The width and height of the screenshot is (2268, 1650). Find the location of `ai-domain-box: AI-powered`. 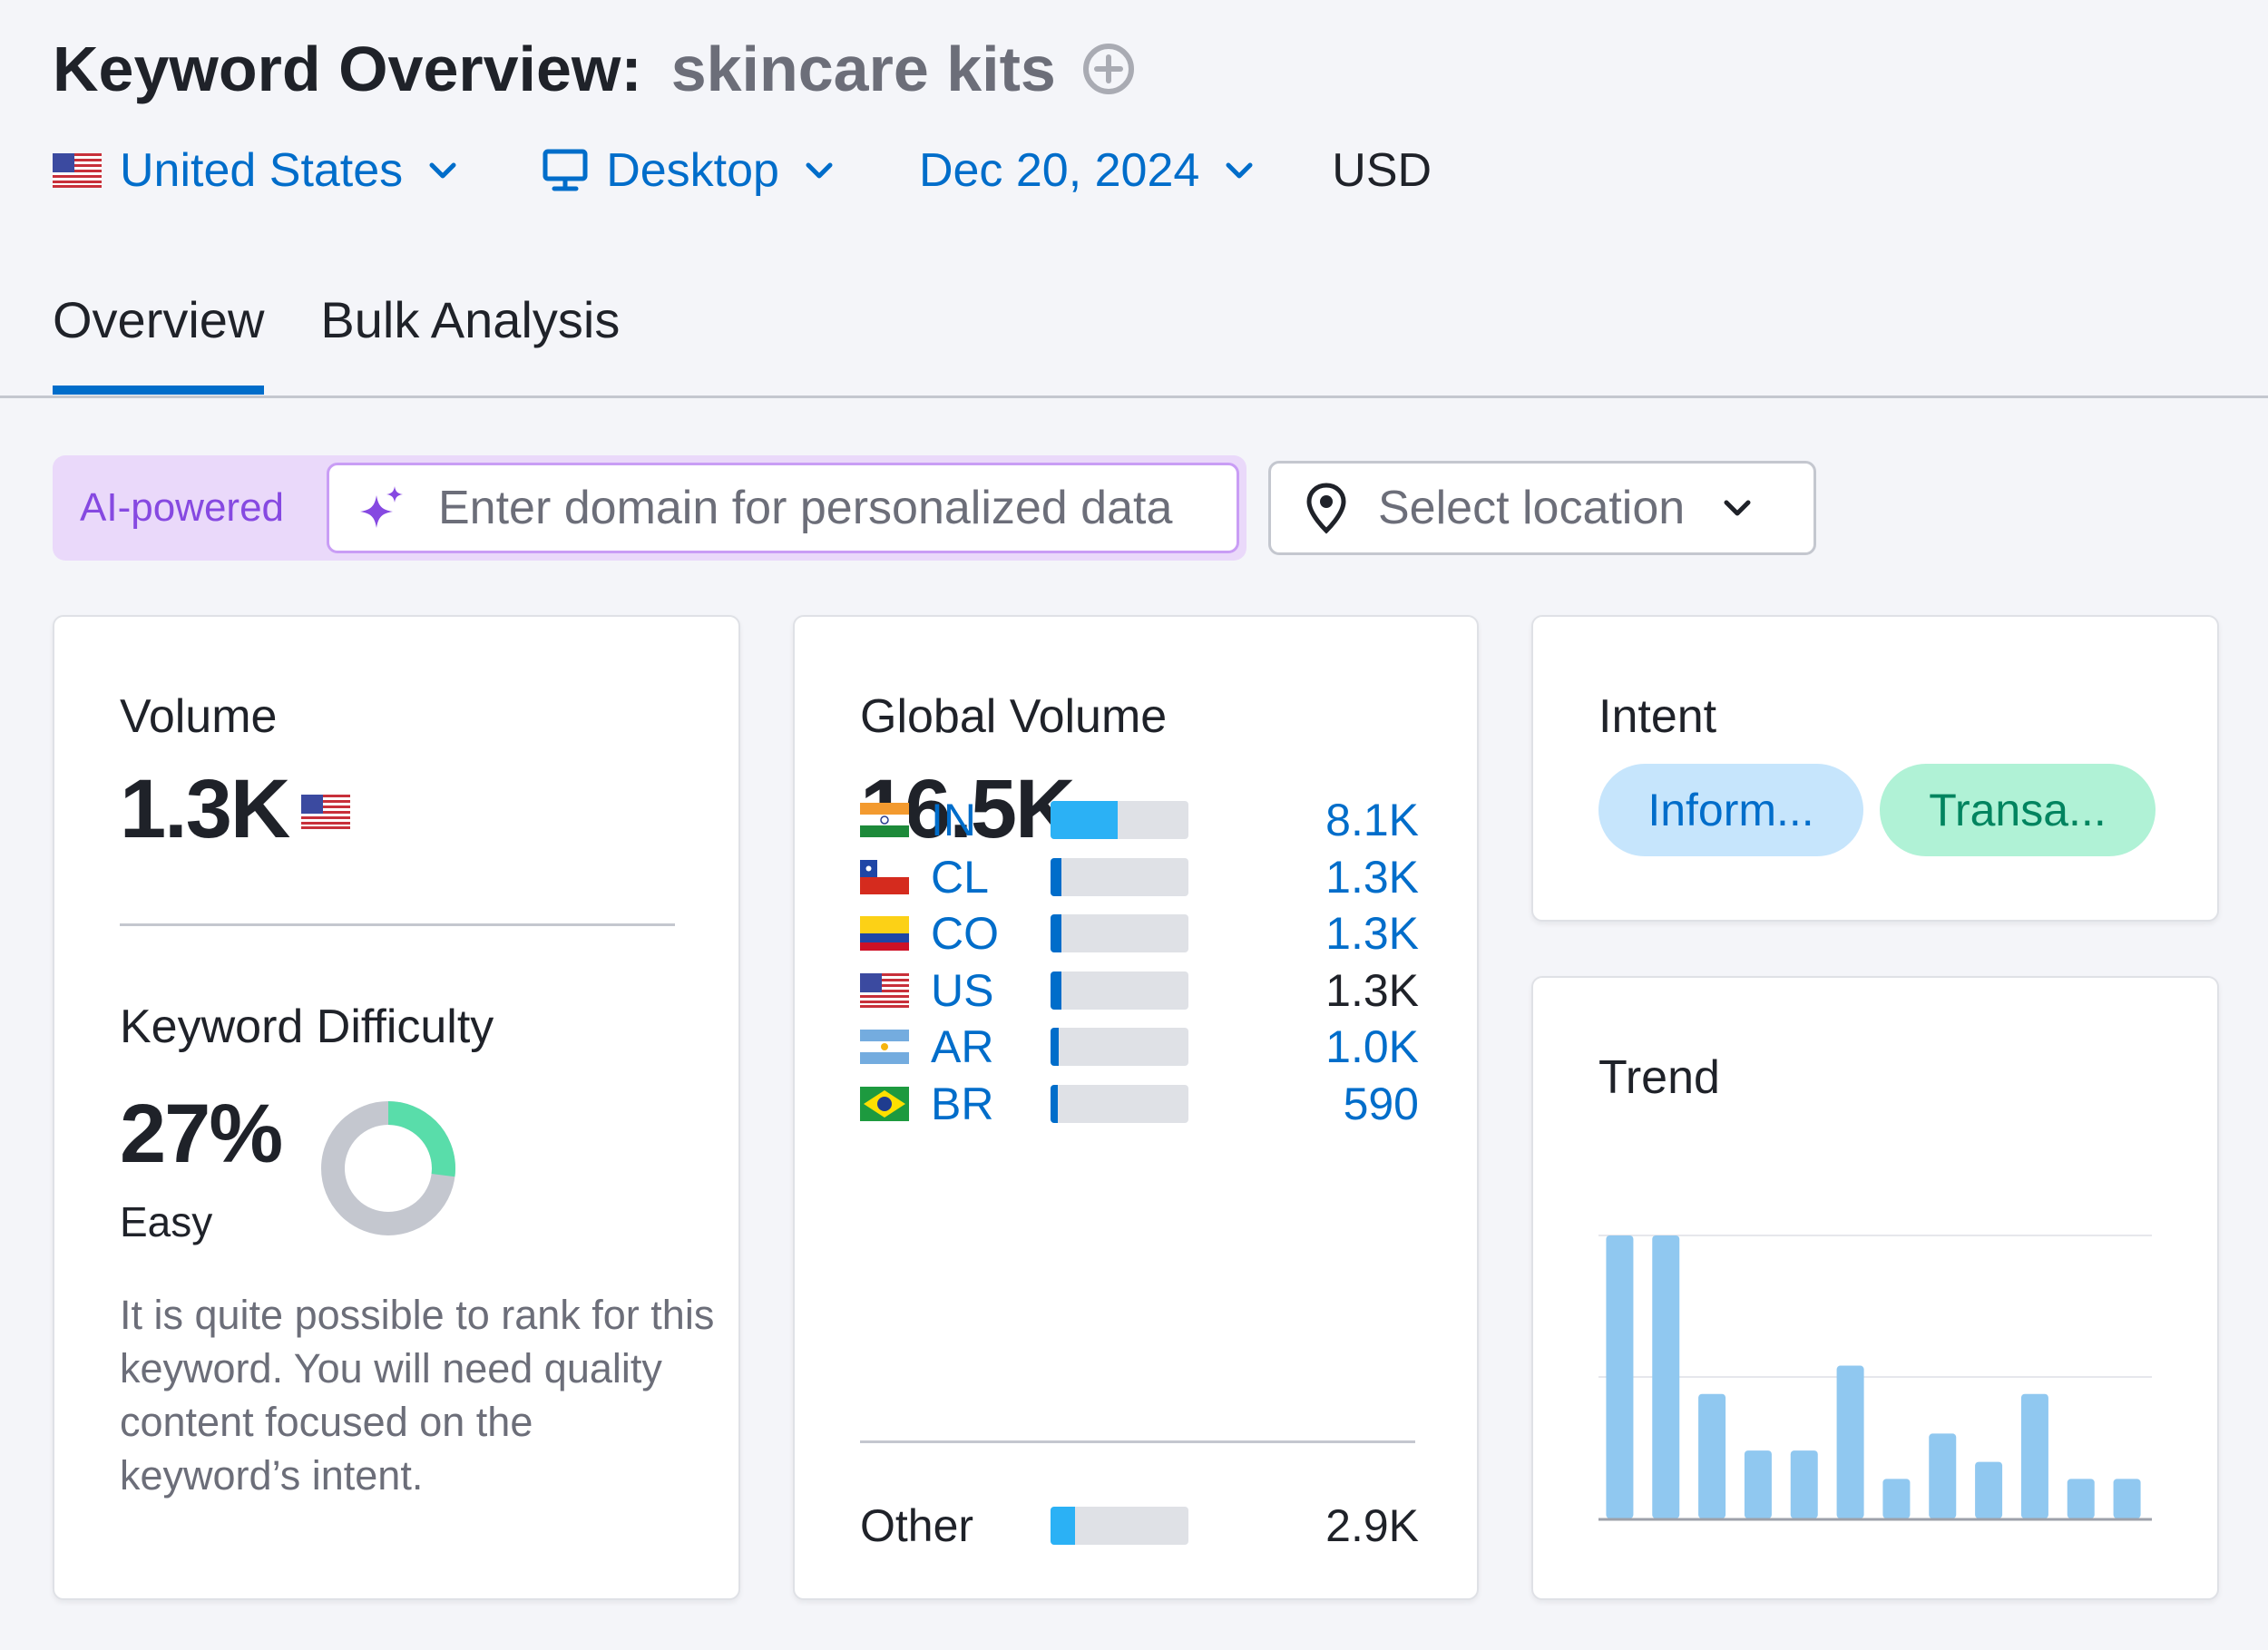

ai-domain-box: AI-powered is located at coordinates (650, 508).